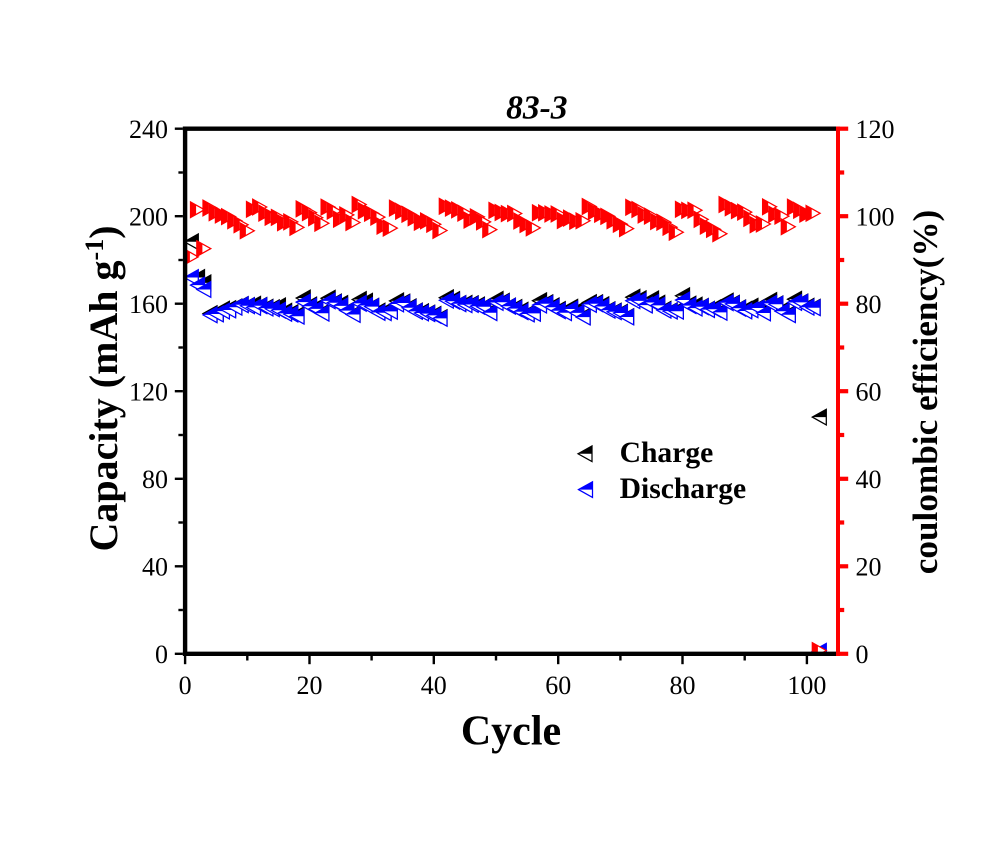 This screenshot has height=850, width=988. I want to click on svg-text: 240, so click(148, 129).